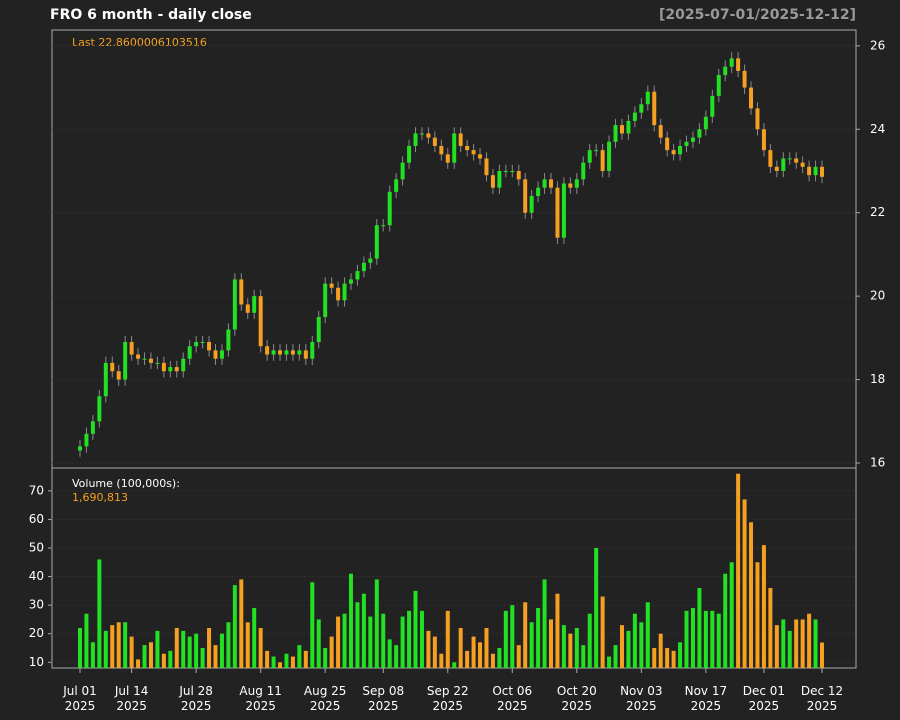  What do you see at coordinates (36, 490) in the screenshot?
I see `y-tick-label: 70` at bounding box center [36, 490].